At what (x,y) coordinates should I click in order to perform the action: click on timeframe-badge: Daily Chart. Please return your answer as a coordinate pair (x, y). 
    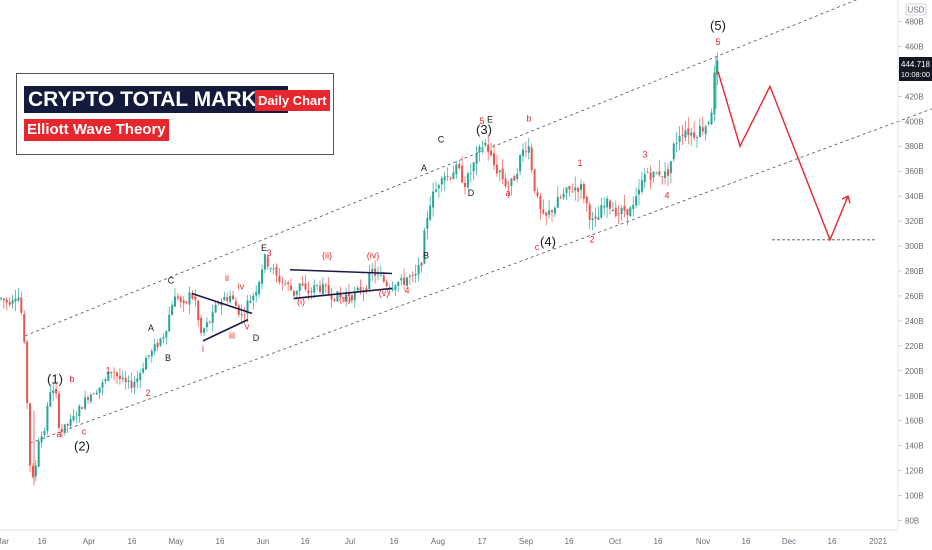
    Looking at the image, I should click on (292, 100).